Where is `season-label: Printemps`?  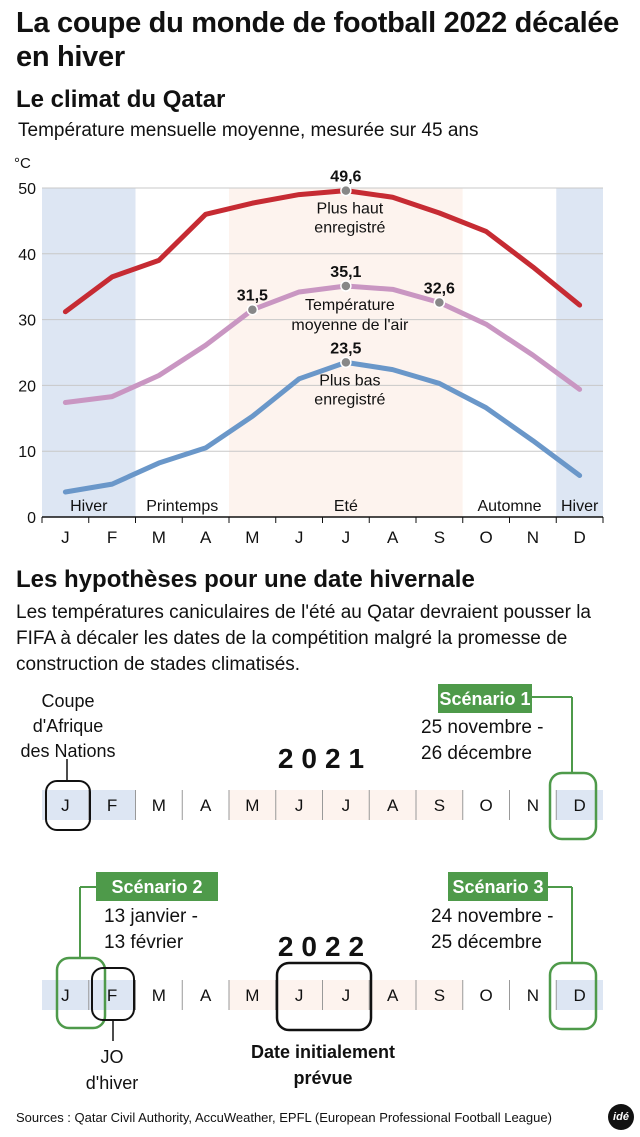
season-label: Printemps is located at coordinates (182, 506).